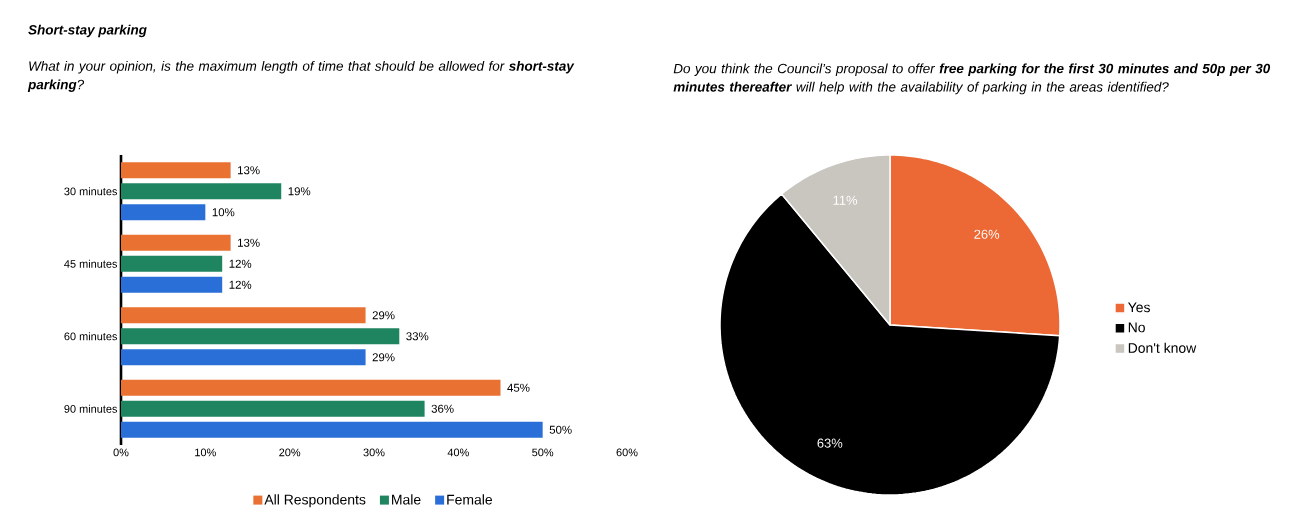  What do you see at coordinates (560, 429) in the screenshot?
I see `data-label: 50%` at bounding box center [560, 429].